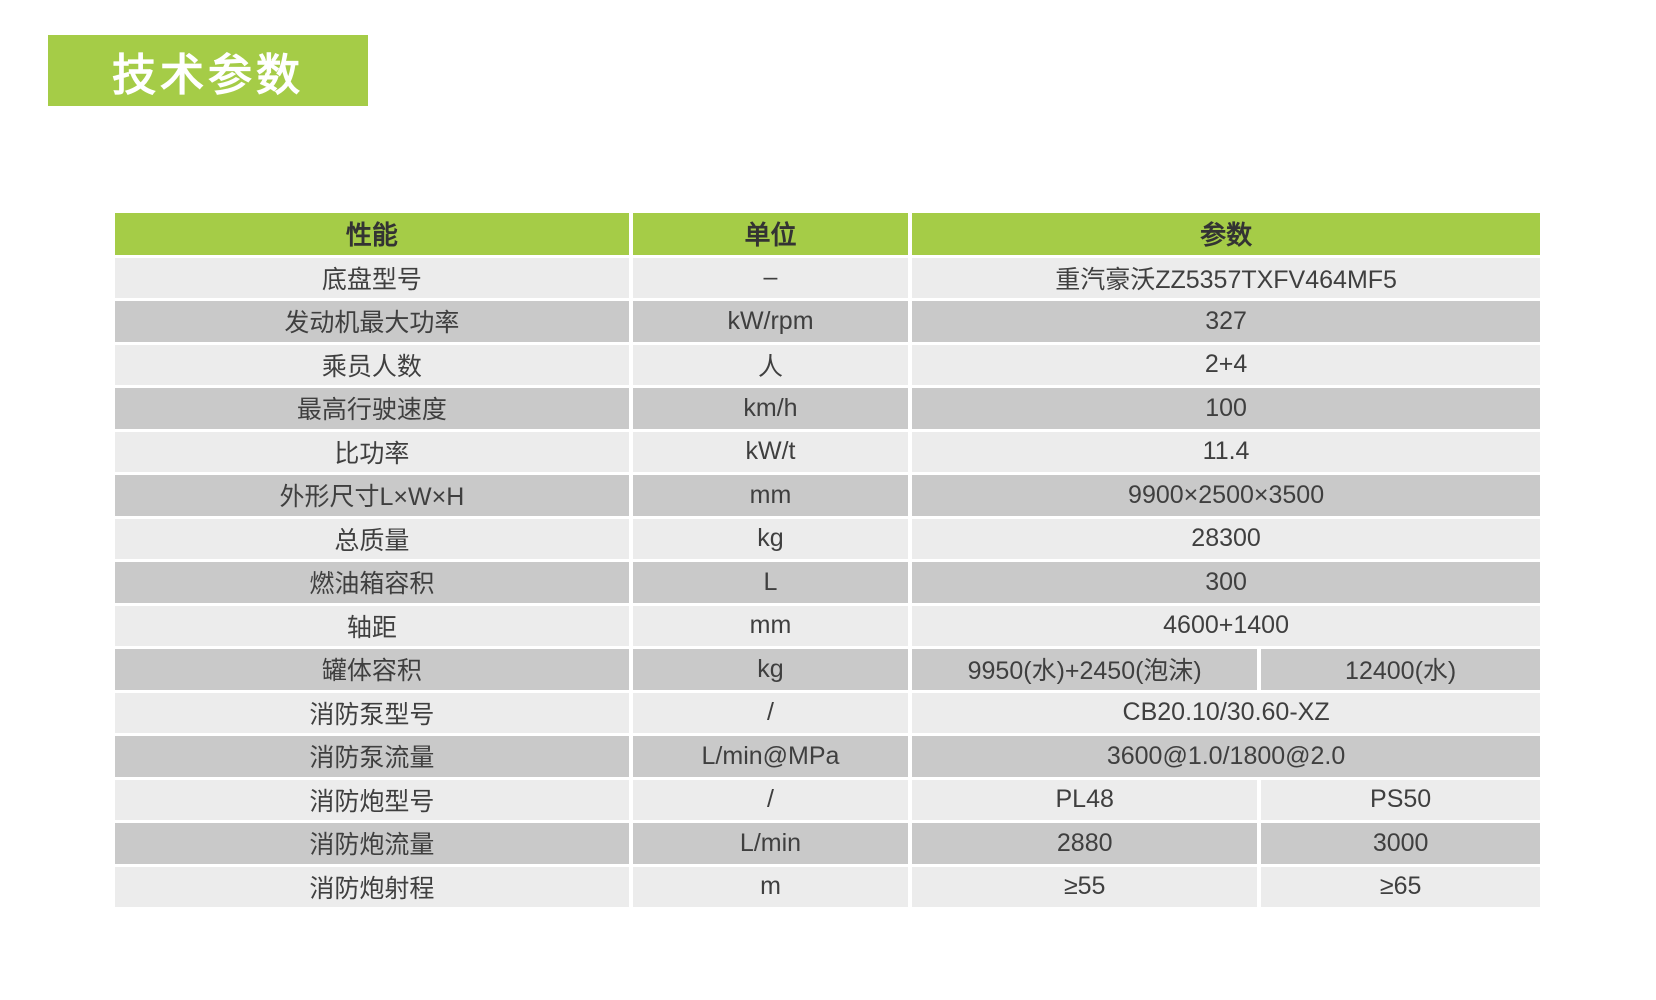  What do you see at coordinates (1224, 235) in the screenshot?
I see `column-header-parameter: 参数` at bounding box center [1224, 235].